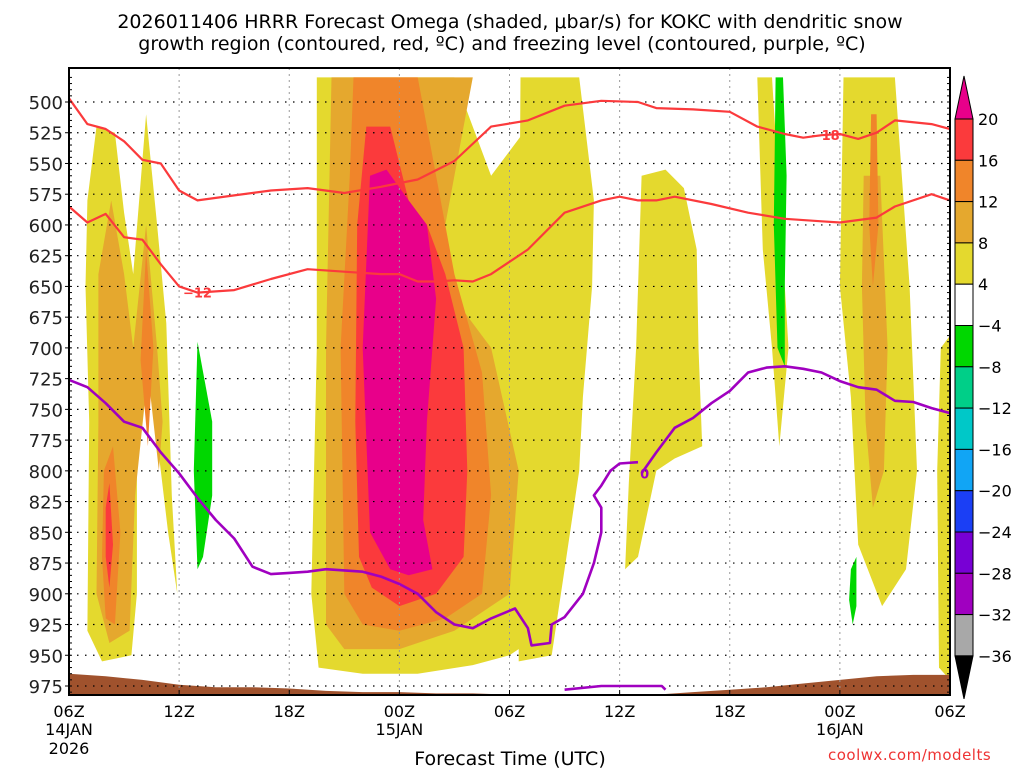 This screenshot has height=768, width=1024. I want to click on x-axis-label: Forecast Time (UTC), so click(509, 758).